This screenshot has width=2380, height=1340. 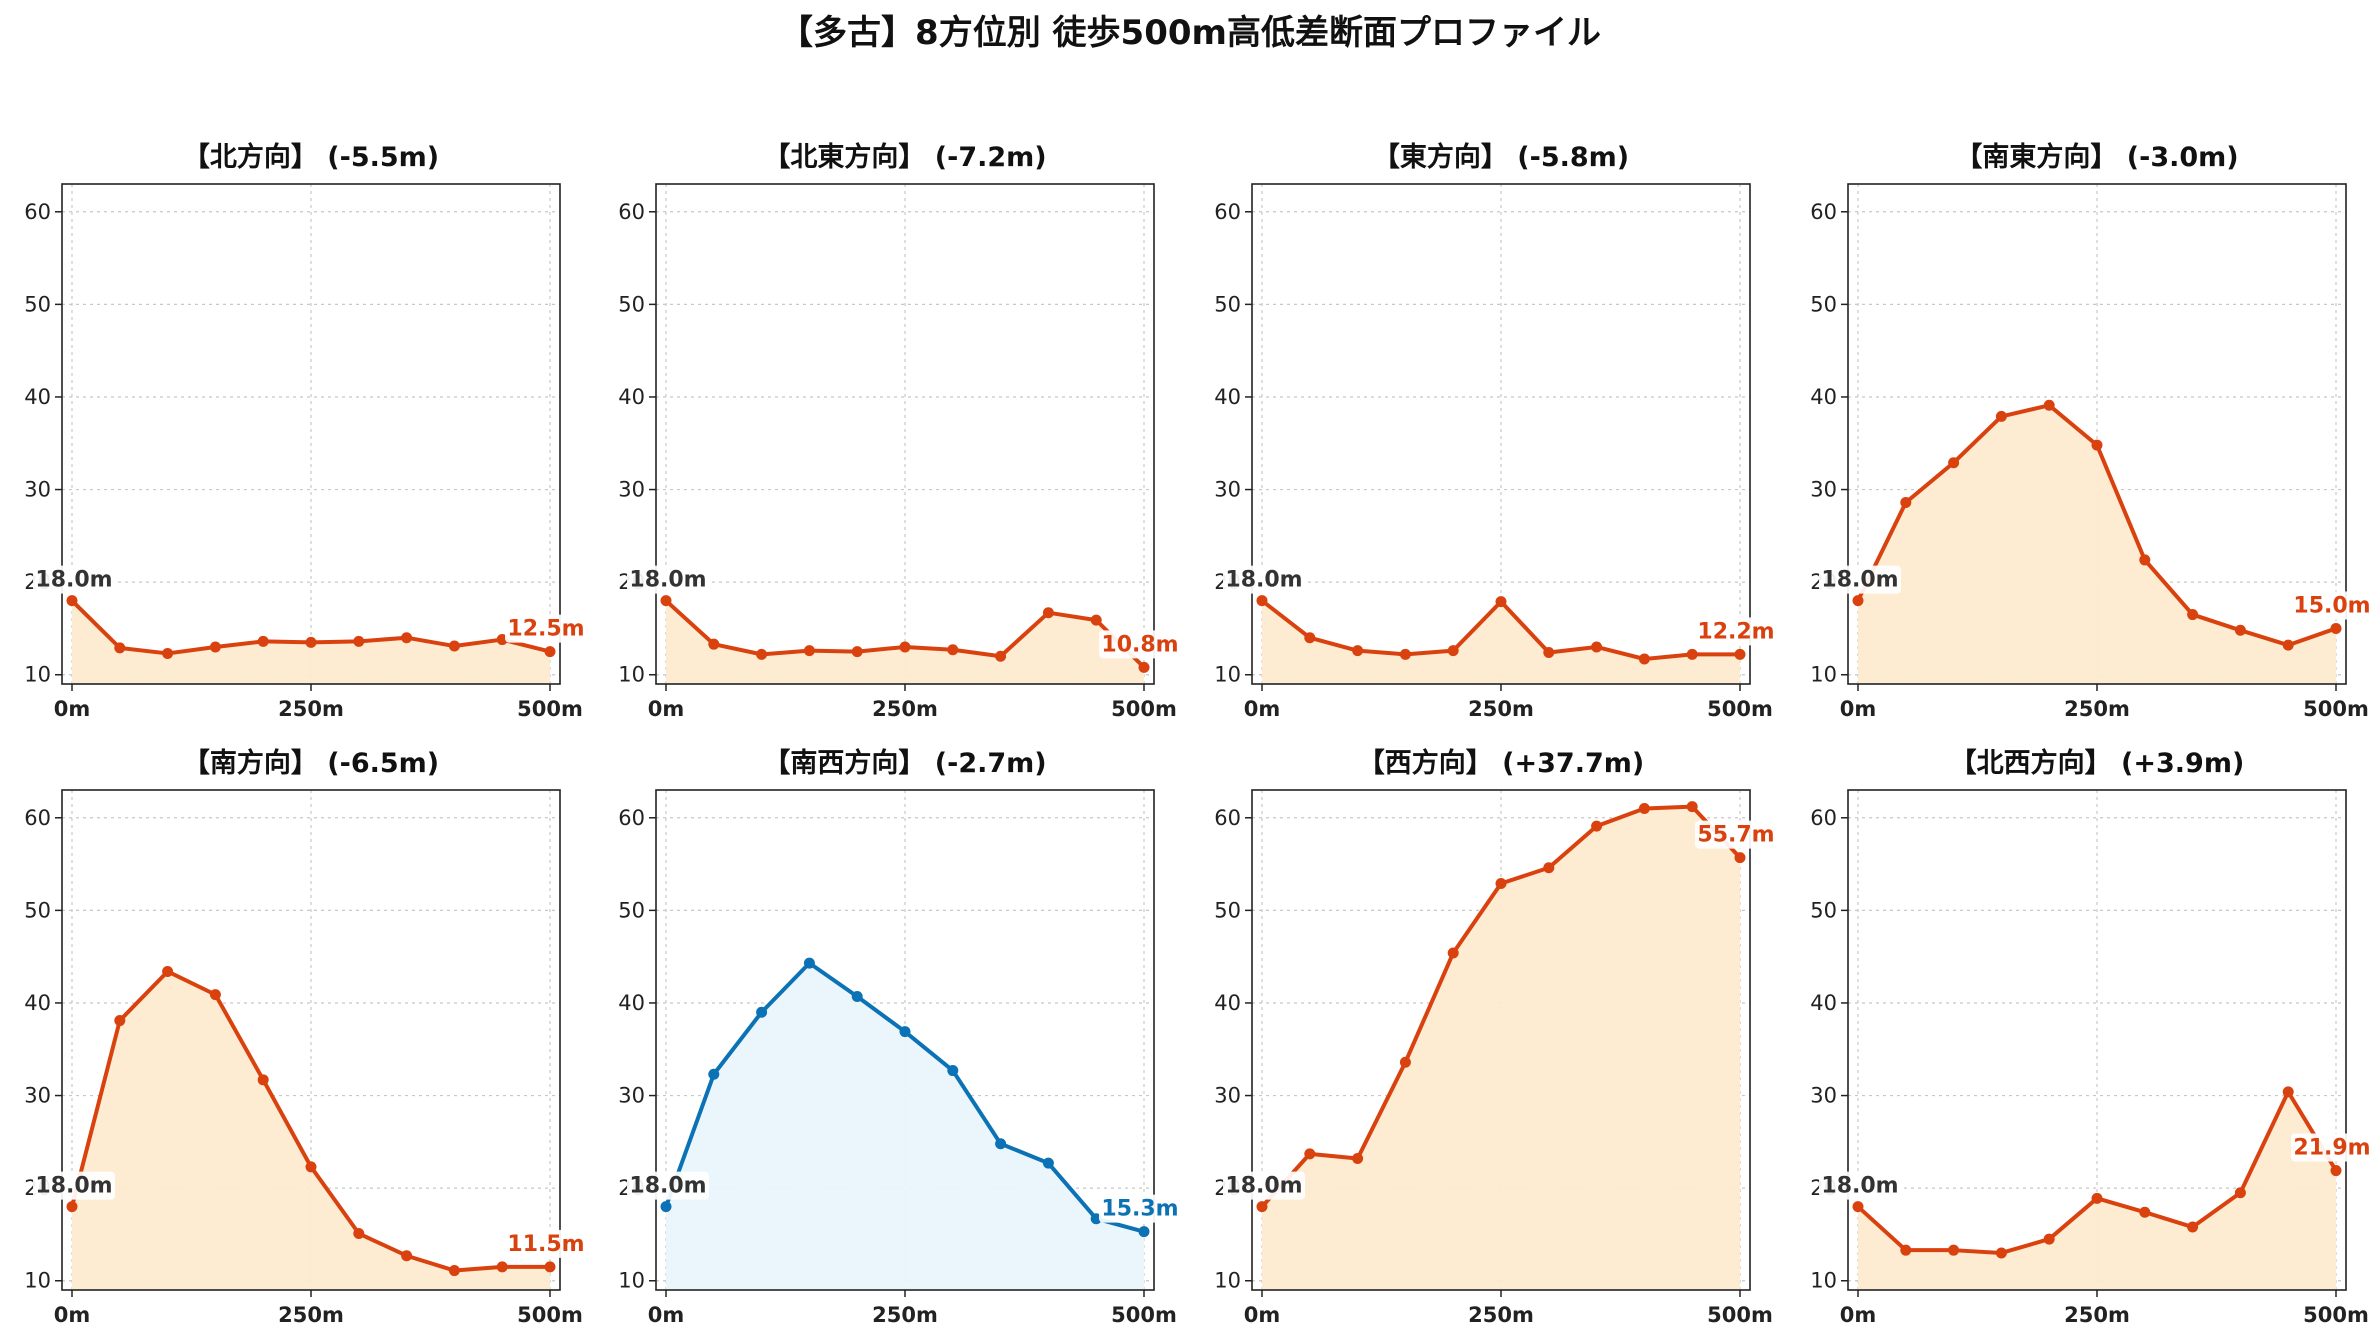 I want to click on end-value-label: 10.8m, so click(x=1139, y=644).